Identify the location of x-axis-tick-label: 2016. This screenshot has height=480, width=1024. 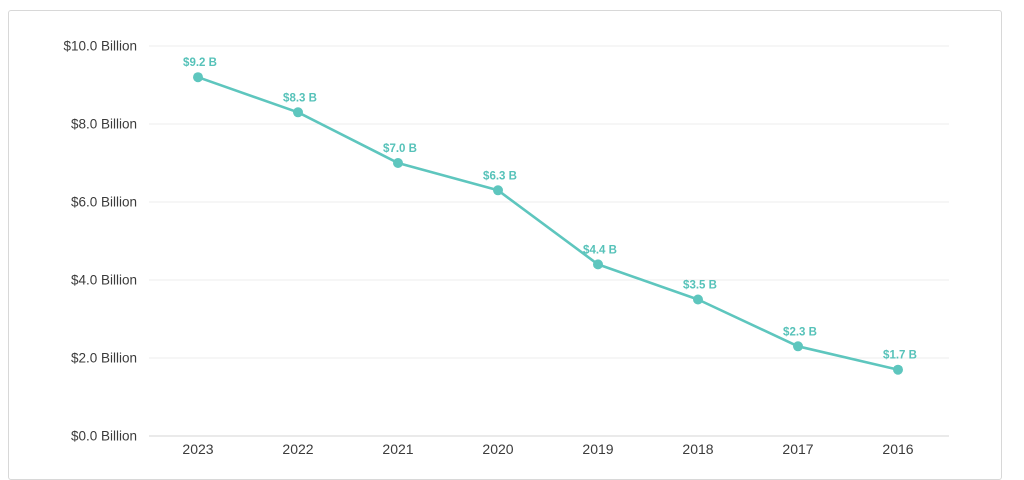
(897, 449).